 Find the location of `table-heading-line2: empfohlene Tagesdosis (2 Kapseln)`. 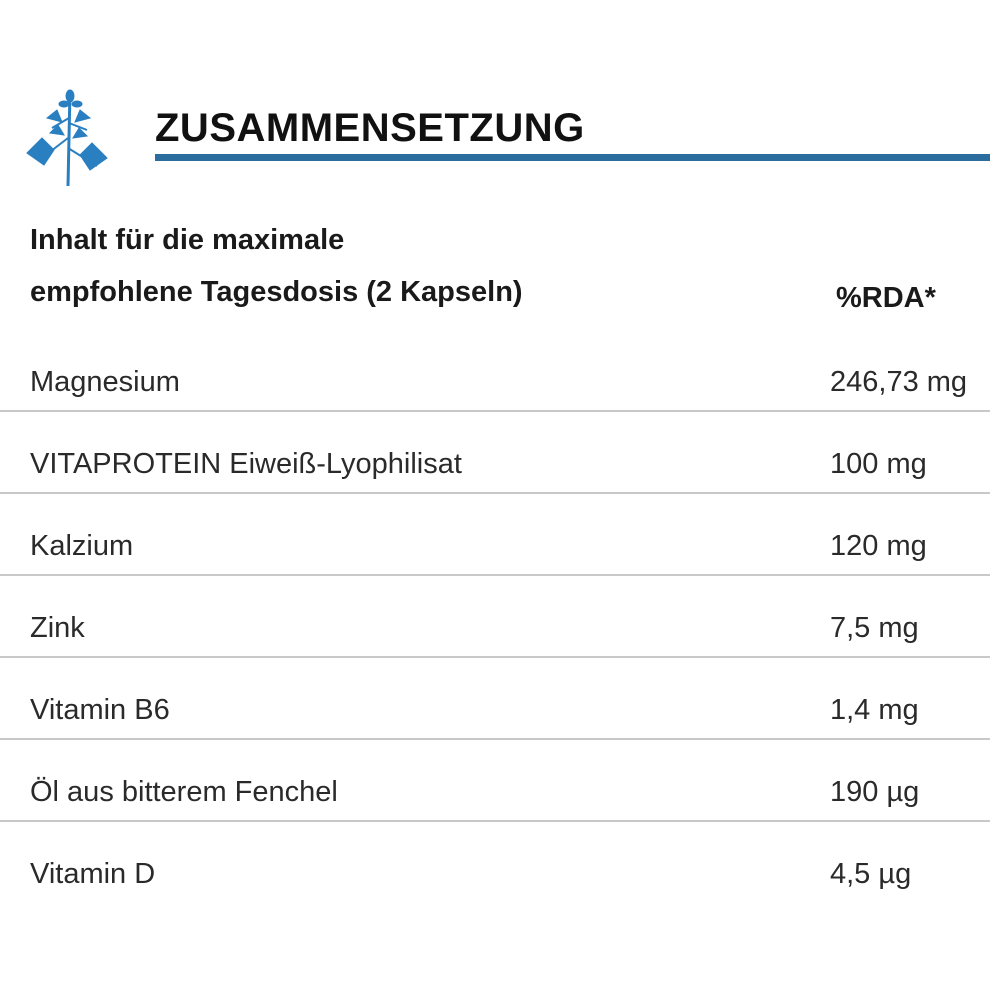

table-heading-line2: empfohlene Tagesdosis (2 Kapseln) is located at coordinates (276, 292).